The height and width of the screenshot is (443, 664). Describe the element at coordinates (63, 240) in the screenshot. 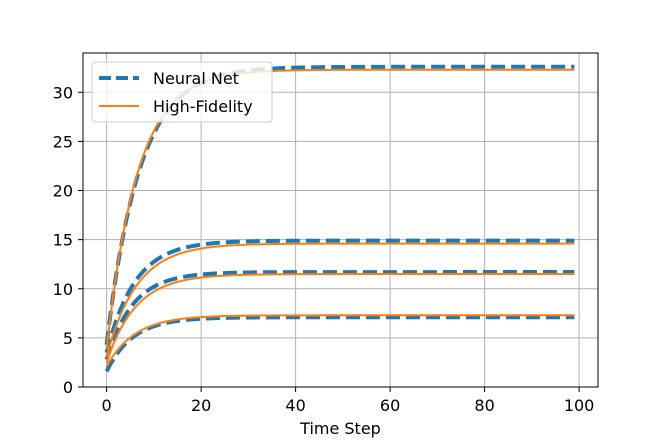

I see `y-tick-label: 15` at that location.